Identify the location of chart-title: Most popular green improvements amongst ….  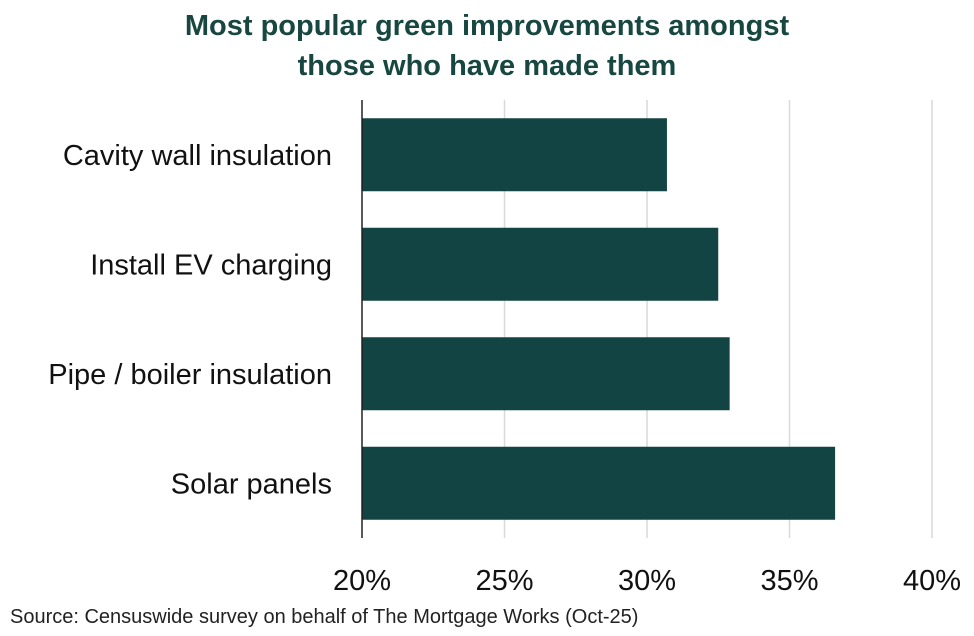
(487, 46).